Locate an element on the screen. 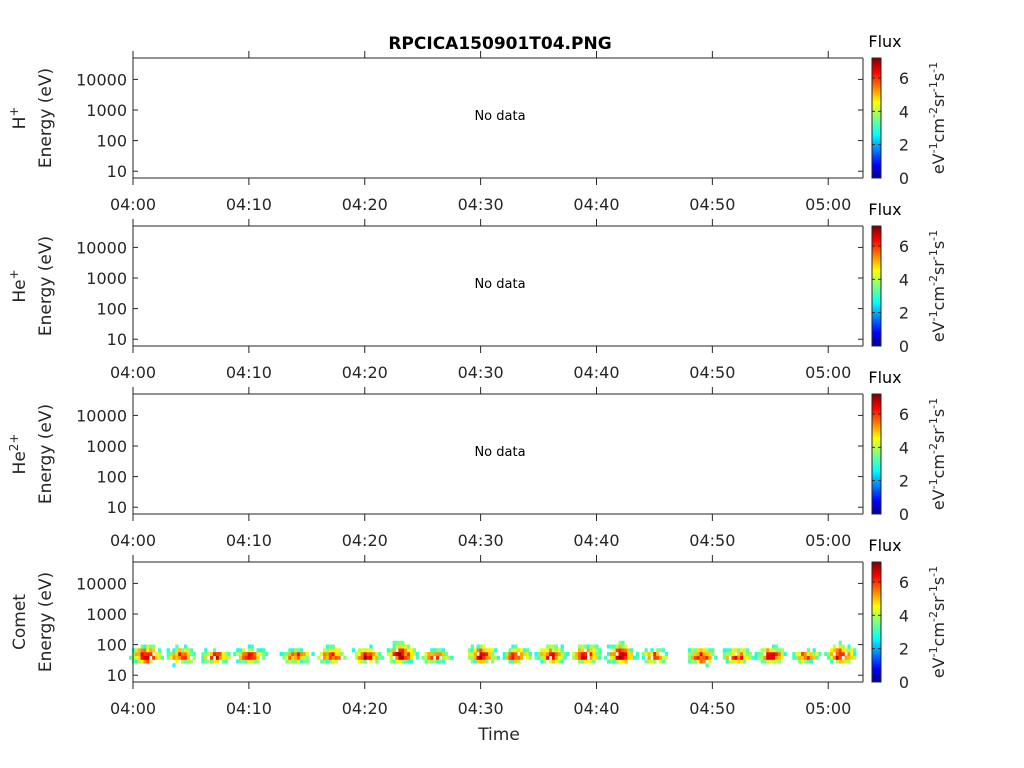  colorbar-tick-label: 4 is located at coordinates (904, 615).